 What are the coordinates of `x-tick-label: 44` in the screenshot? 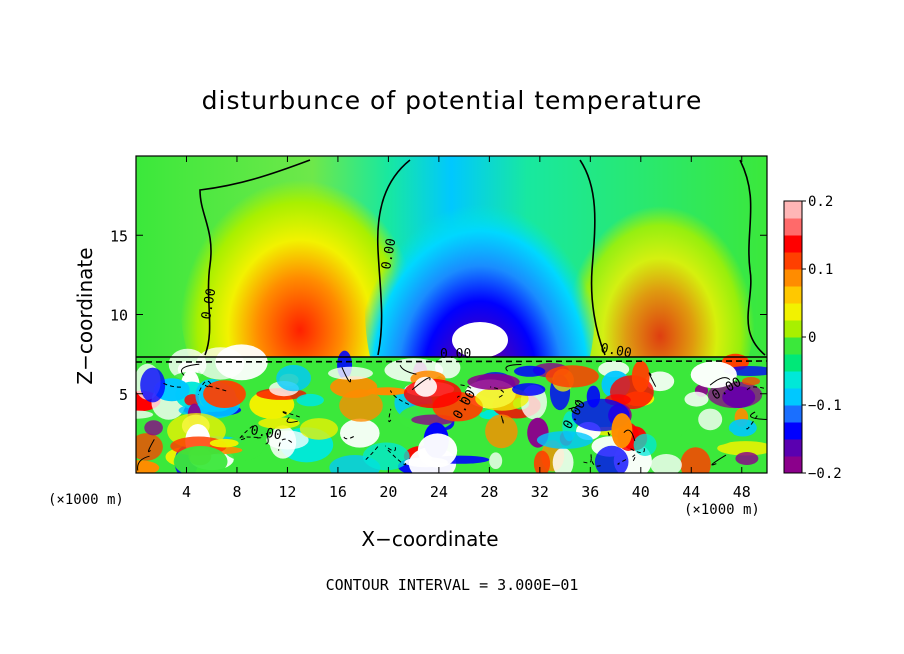 It's located at (691, 492).